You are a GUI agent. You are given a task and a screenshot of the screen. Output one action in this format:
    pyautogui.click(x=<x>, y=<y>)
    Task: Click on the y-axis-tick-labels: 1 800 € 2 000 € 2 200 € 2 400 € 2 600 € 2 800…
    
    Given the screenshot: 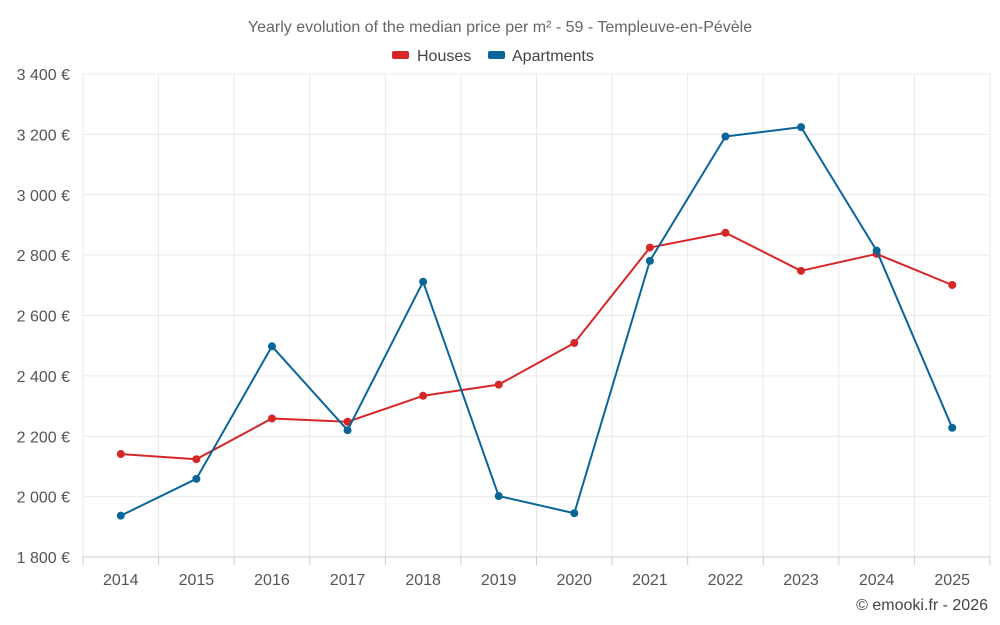 What is the action you would take?
    pyautogui.click(x=43, y=317)
    